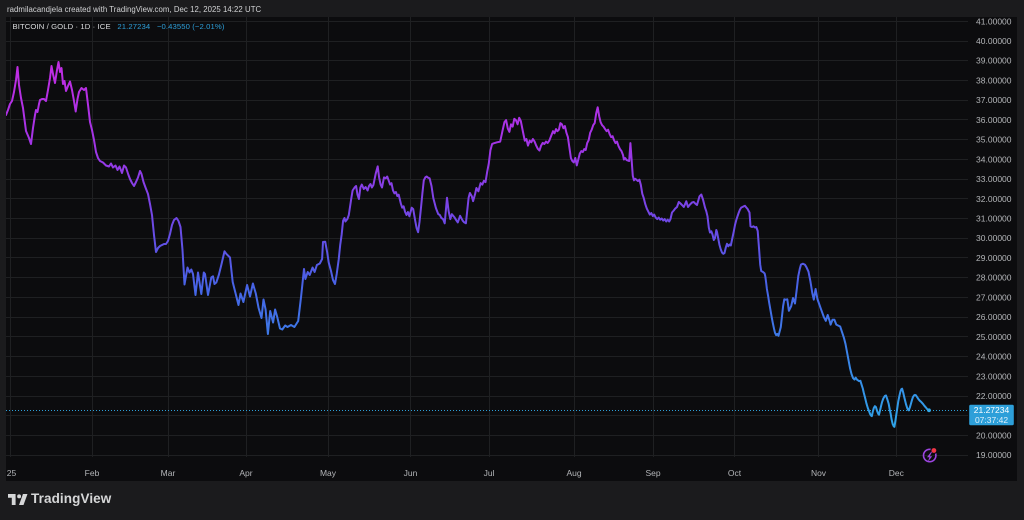 The image size is (1024, 520). What do you see at coordinates (994, 100) in the screenshot?
I see `svg-text: 37.00000` at bounding box center [994, 100].